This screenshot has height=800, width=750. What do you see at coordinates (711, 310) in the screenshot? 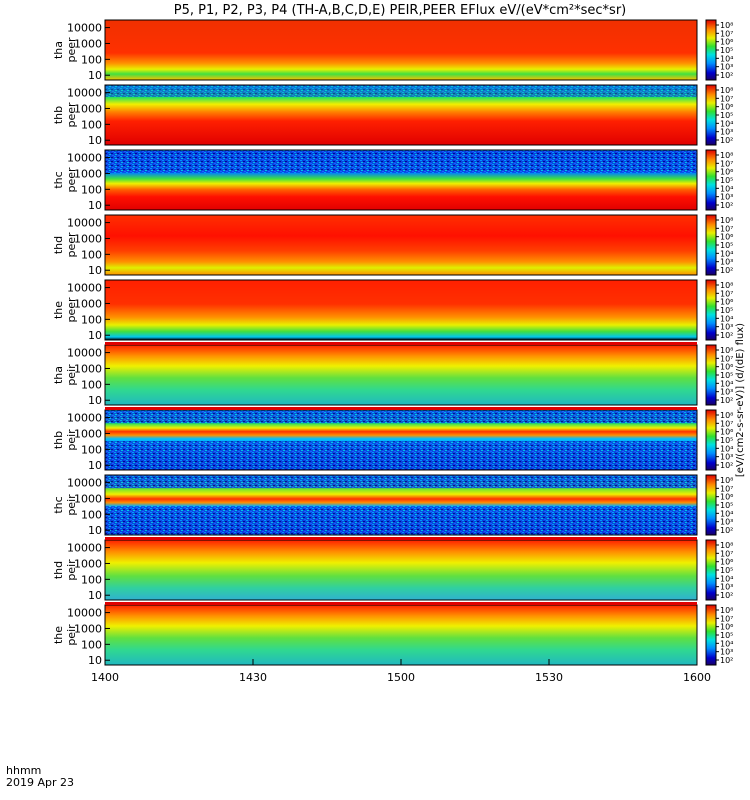
I see `colorbar-the-peer` at bounding box center [711, 310].